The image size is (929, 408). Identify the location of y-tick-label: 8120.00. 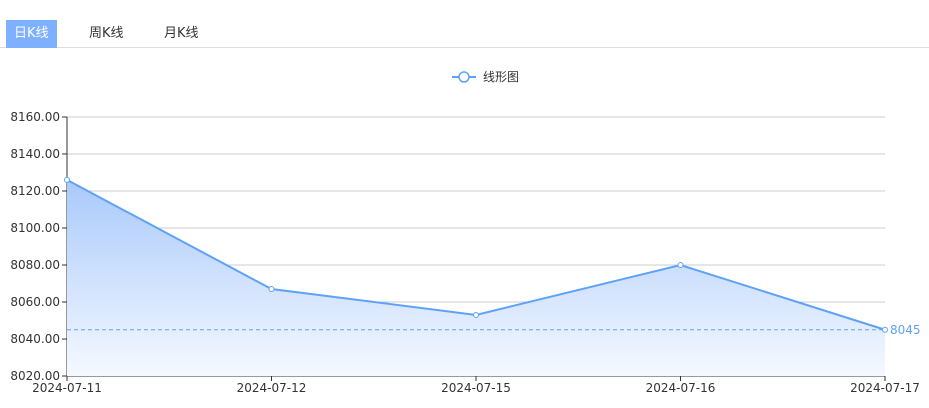
(35, 191).